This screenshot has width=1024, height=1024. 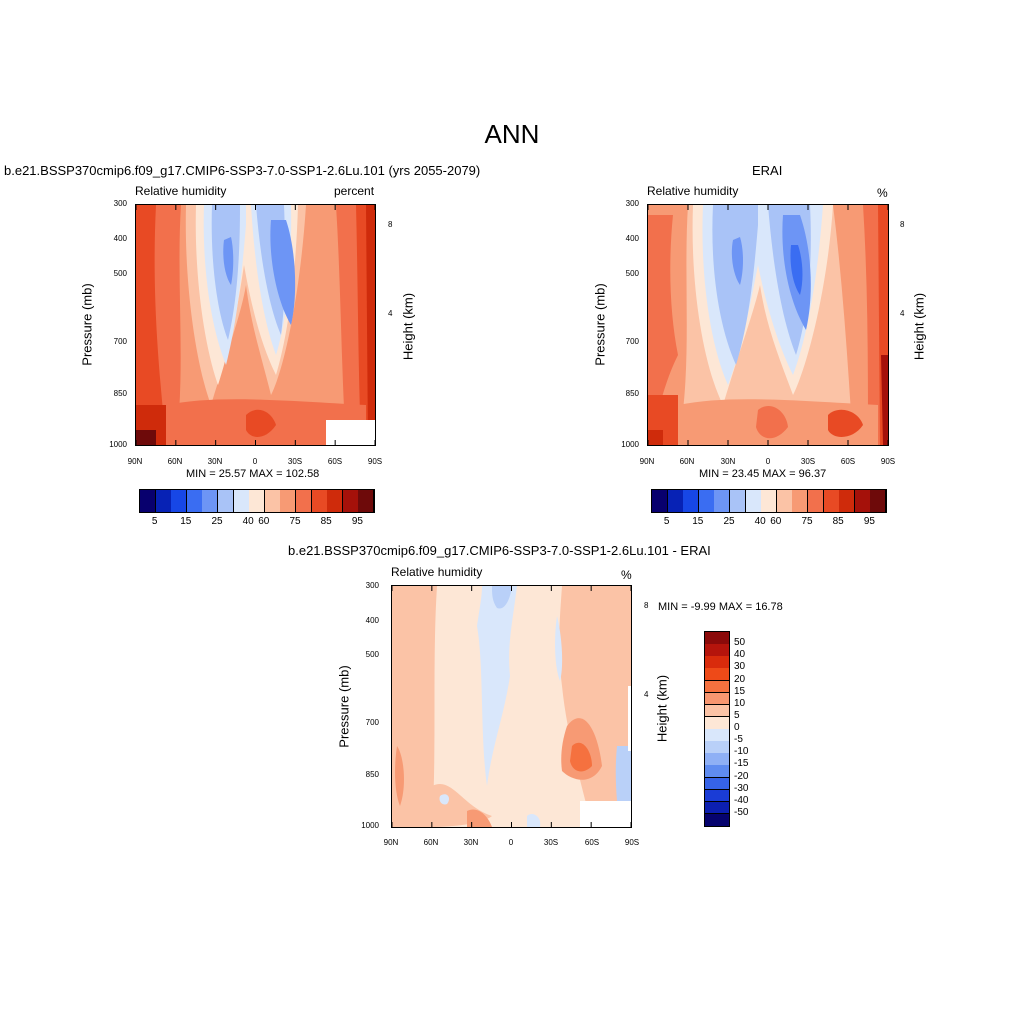 I want to click on min-max-stats: MIN = 23.45 MAX = 96.37, so click(x=763, y=474).